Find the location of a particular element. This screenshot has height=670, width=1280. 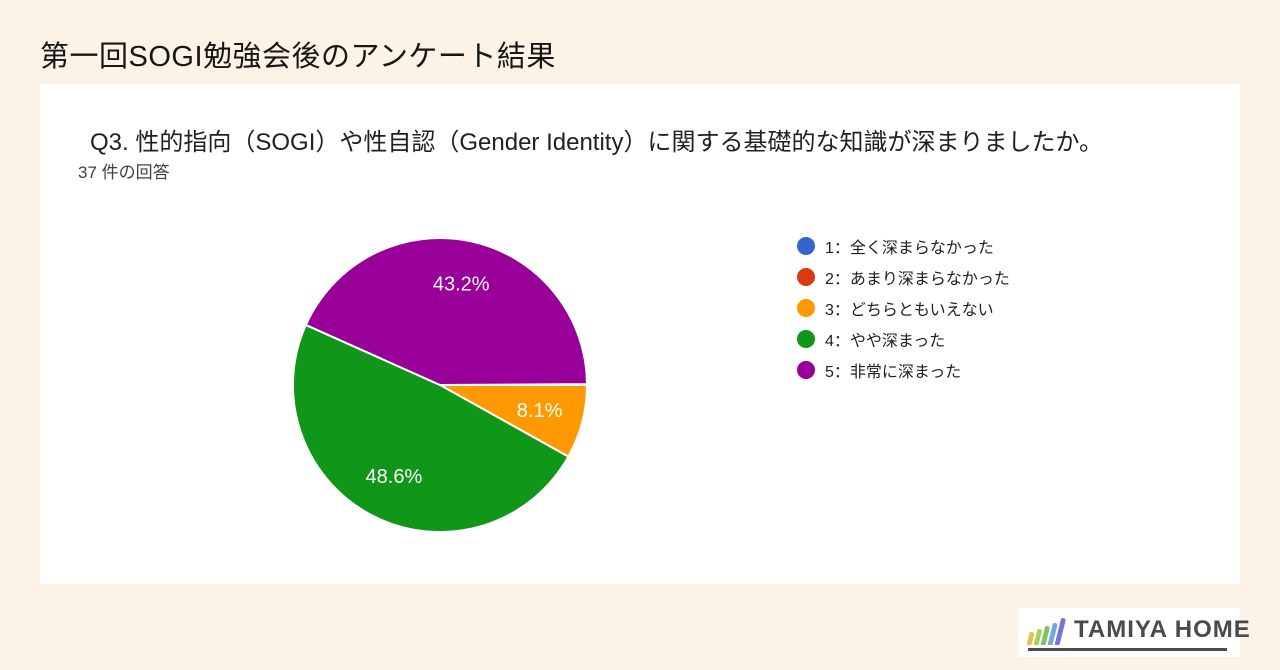

logo-bars-icon is located at coordinates (1047, 631).